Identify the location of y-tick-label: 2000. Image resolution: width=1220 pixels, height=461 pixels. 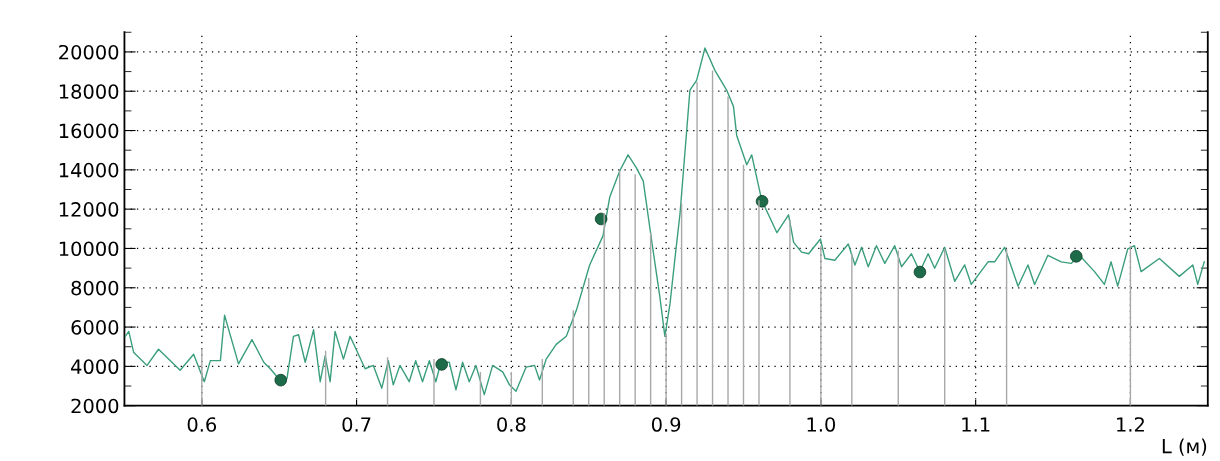
(95, 406).